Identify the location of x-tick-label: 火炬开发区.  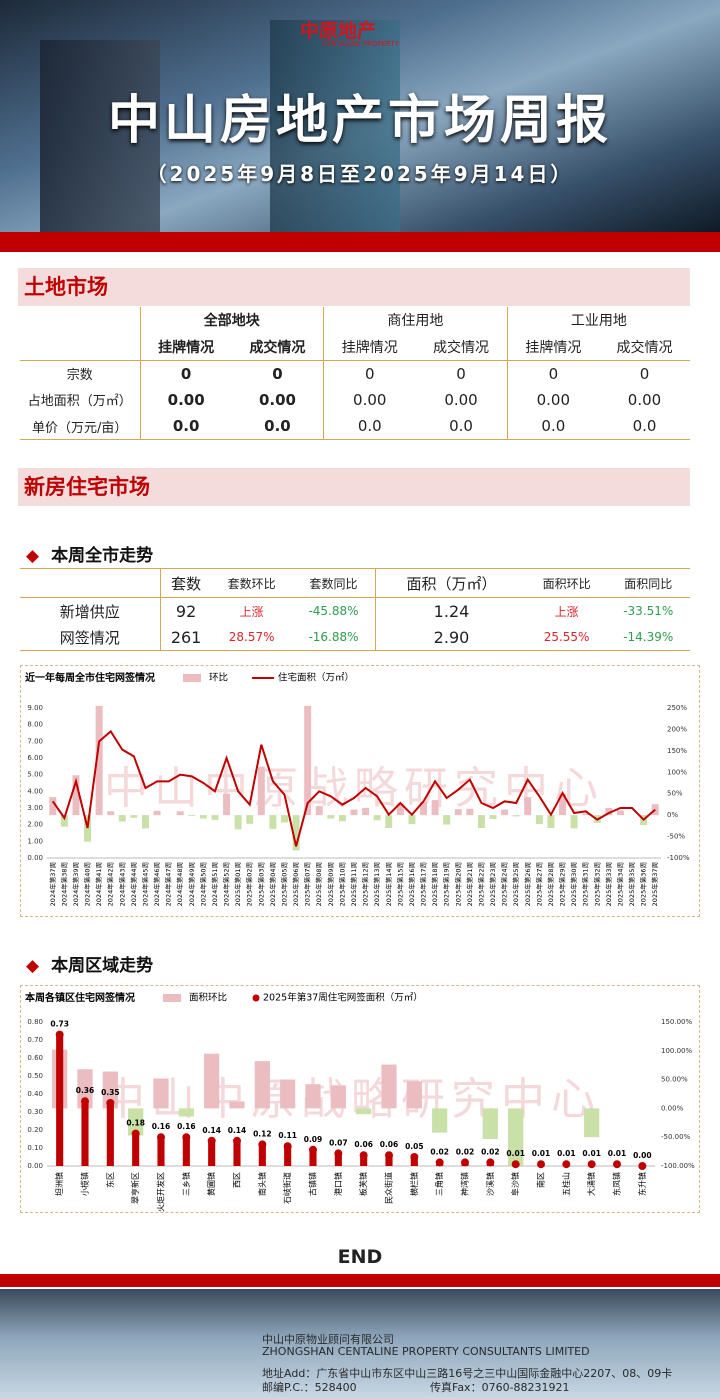
(161, 1192).